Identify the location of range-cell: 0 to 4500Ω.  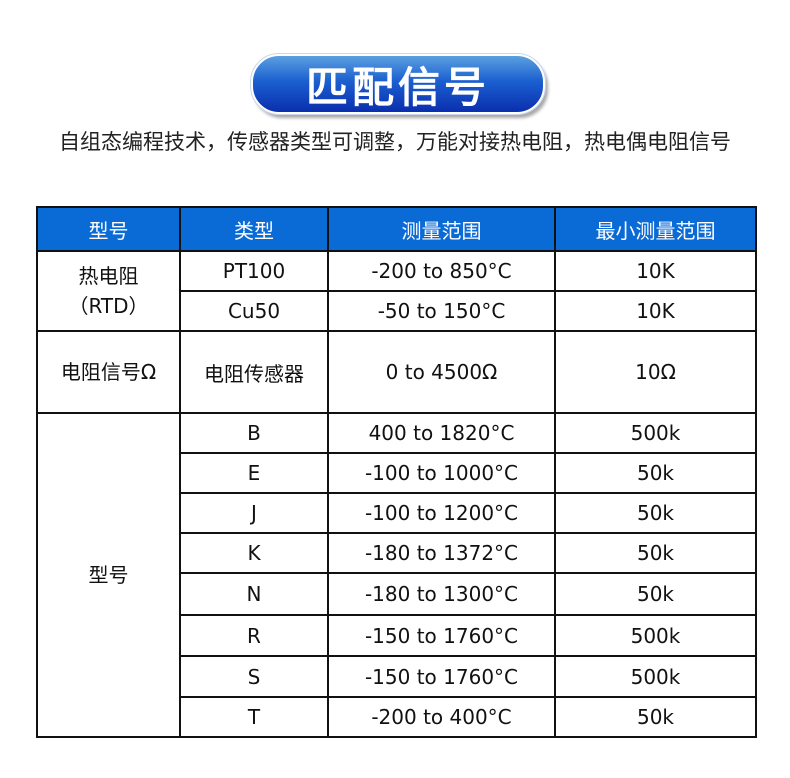
(441, 372).